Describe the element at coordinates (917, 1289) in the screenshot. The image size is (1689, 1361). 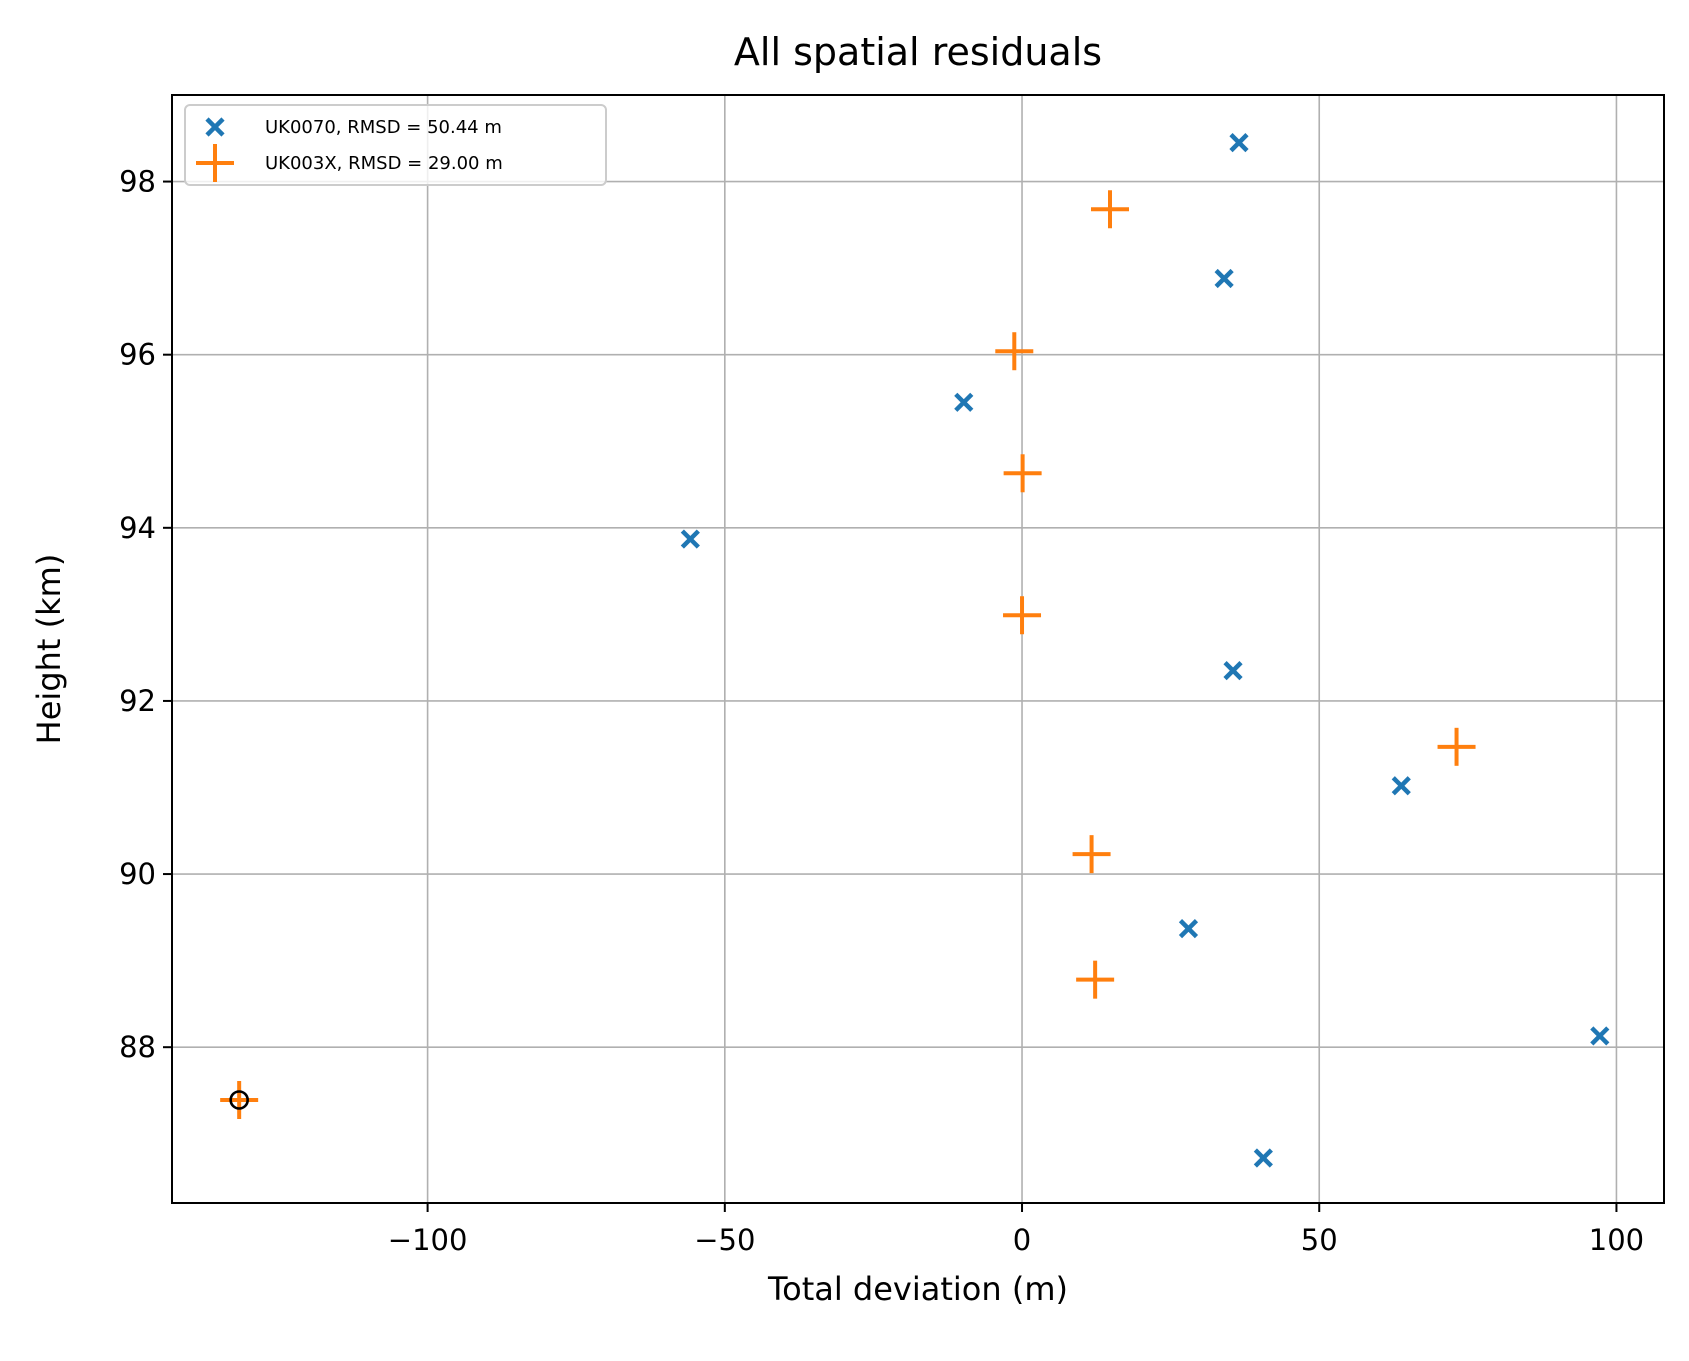
I see `x-axis-label: Total deviation (m)` at that location.